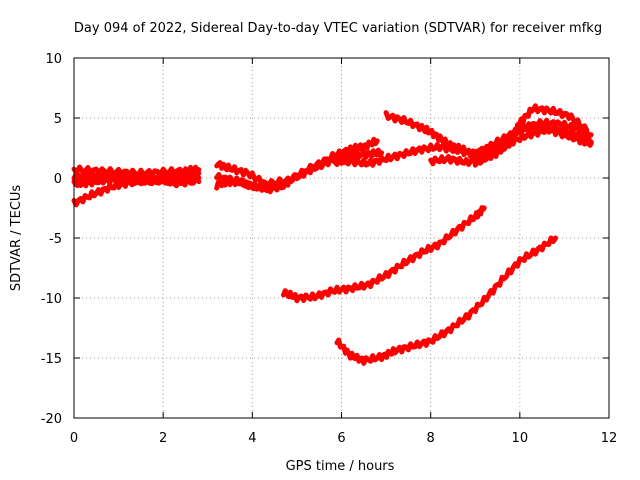  I want to click on series-line-arc-m, so click(446, 300).